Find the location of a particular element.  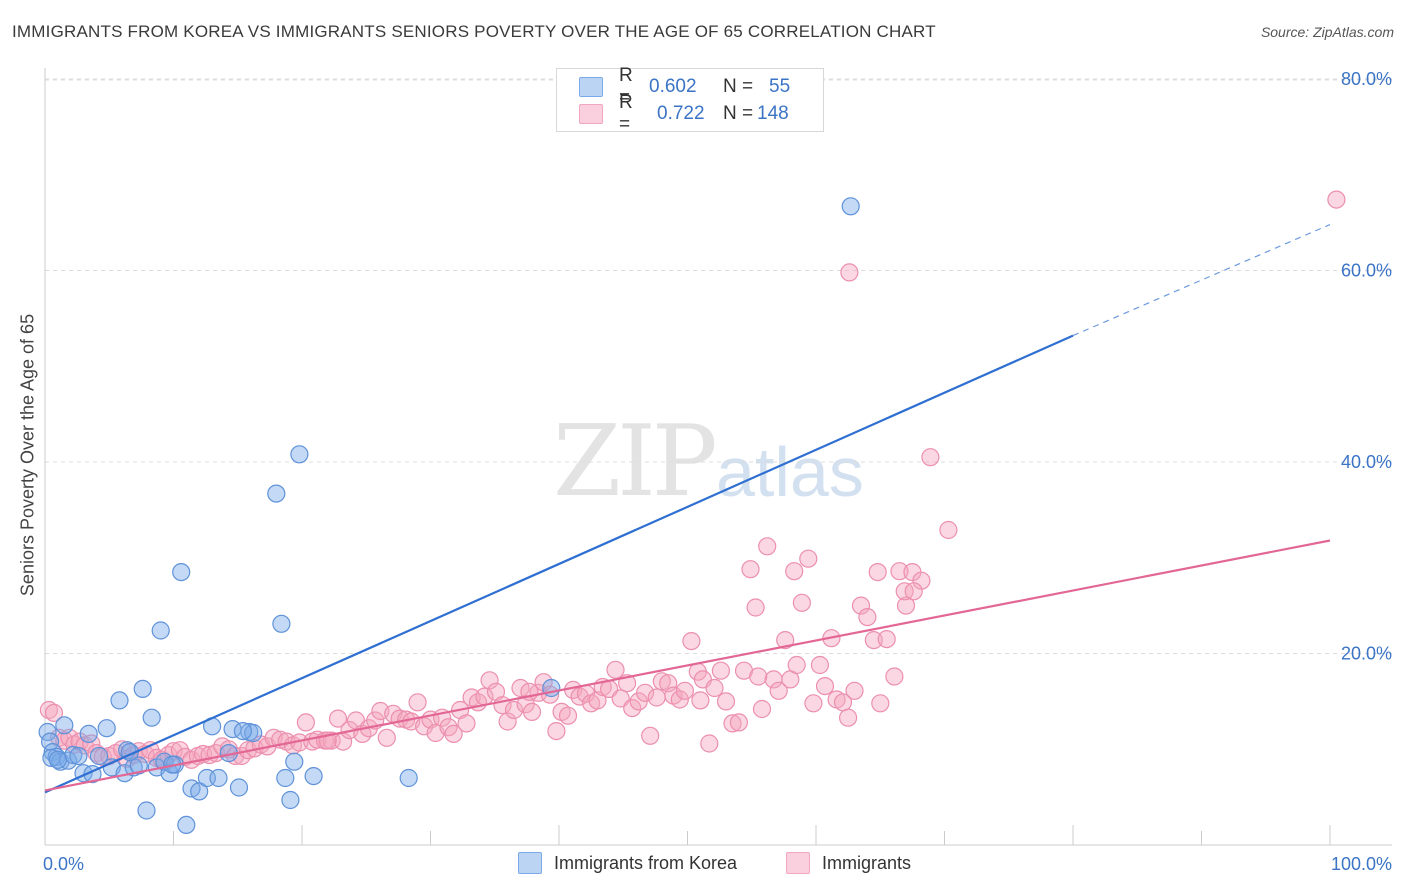

y-tick-label: 40.0% is located at coordinates (1366, 462).